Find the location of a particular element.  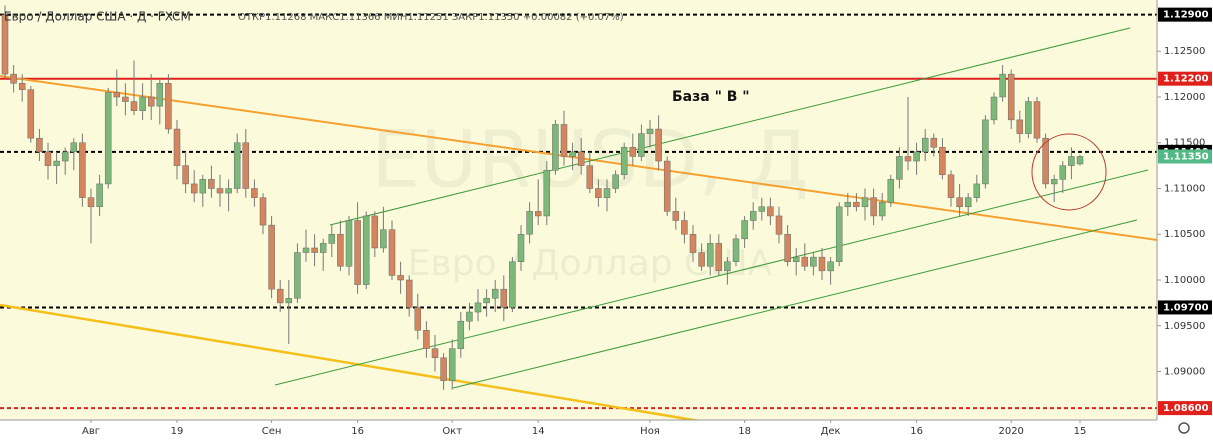

level-label: 1.12900 is located at coordinates (1186, 15).